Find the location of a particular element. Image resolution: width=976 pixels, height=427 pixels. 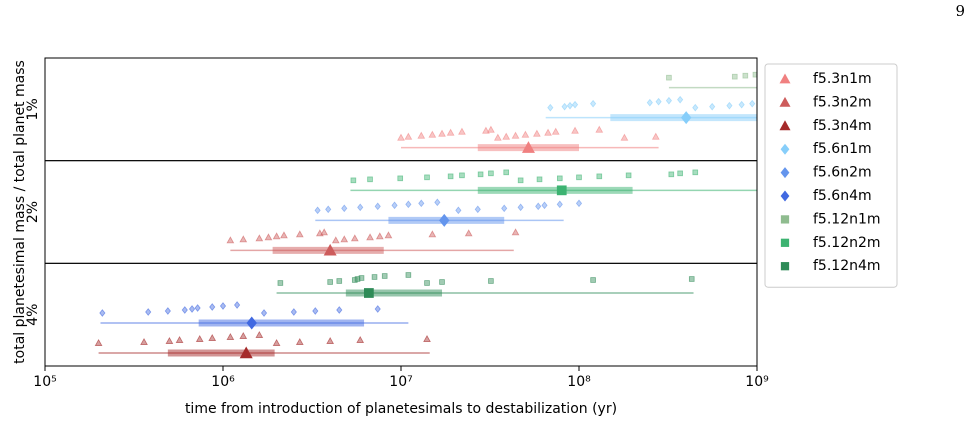

legend-label: f5.6n1m is located at coordinates (842, 149).